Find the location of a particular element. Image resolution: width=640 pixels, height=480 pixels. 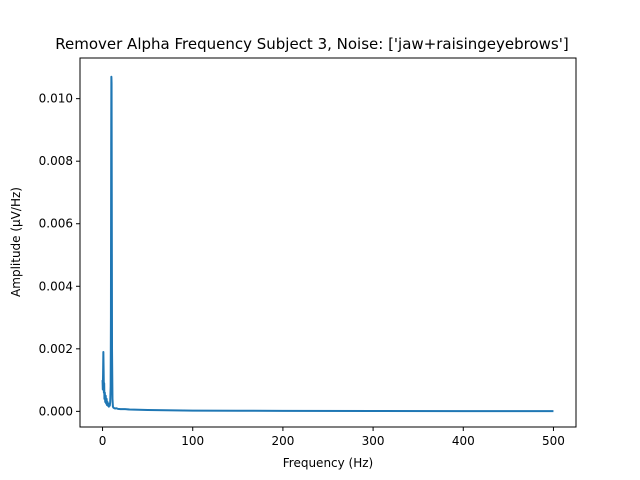

y-axis: 0.000 0.002 0.004 0.006 0.008 0.010 is located at coordinates (59, 255).